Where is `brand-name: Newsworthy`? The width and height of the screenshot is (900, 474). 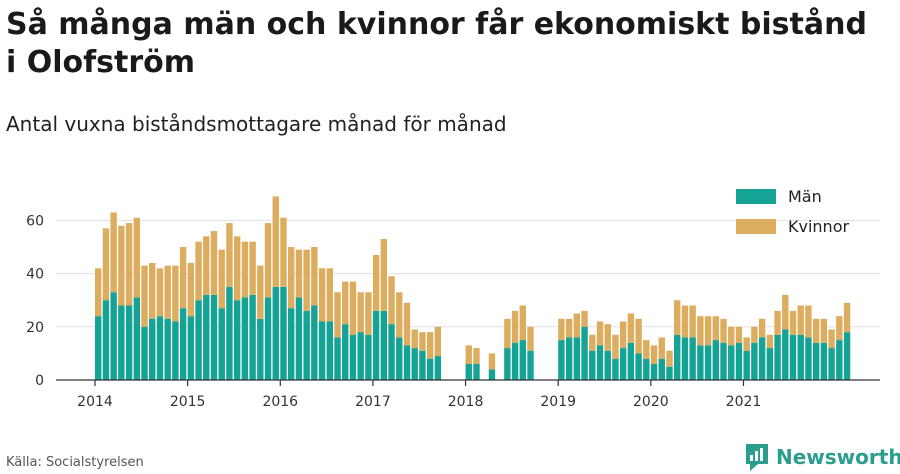
brand-name: Newsworthy is located at coordinates (838, 457).